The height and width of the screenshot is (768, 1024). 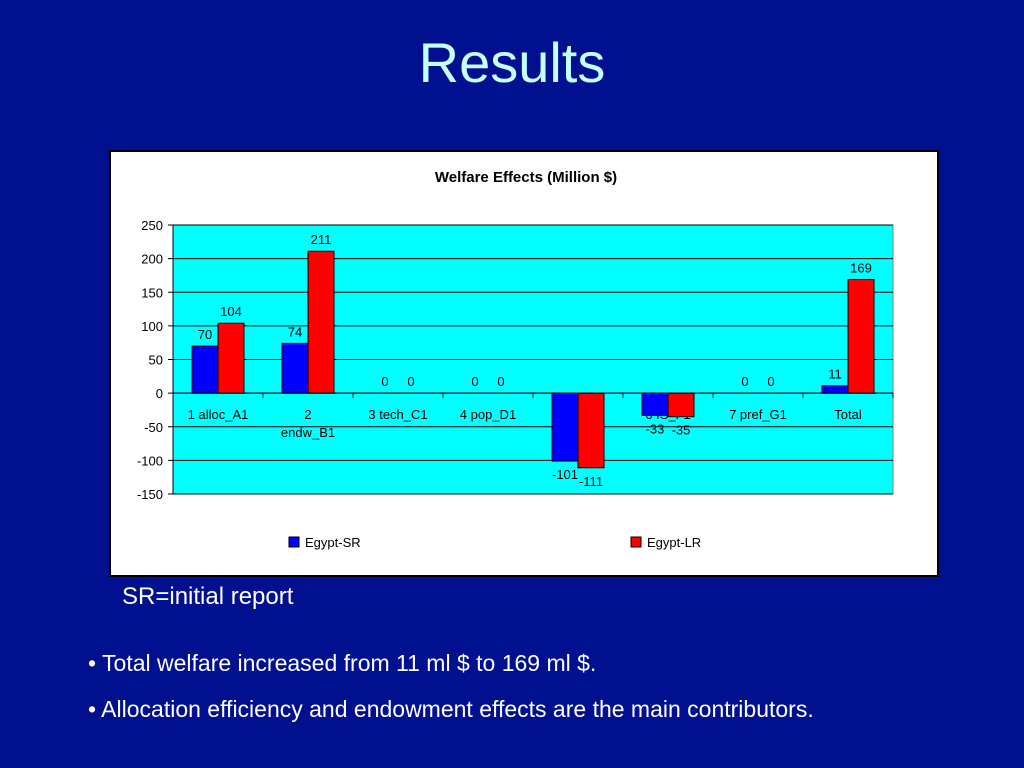 What do you see at coordinates (861, 267) in the screenshot?
I see `data-label: 169` at bounding box center [861, 267].